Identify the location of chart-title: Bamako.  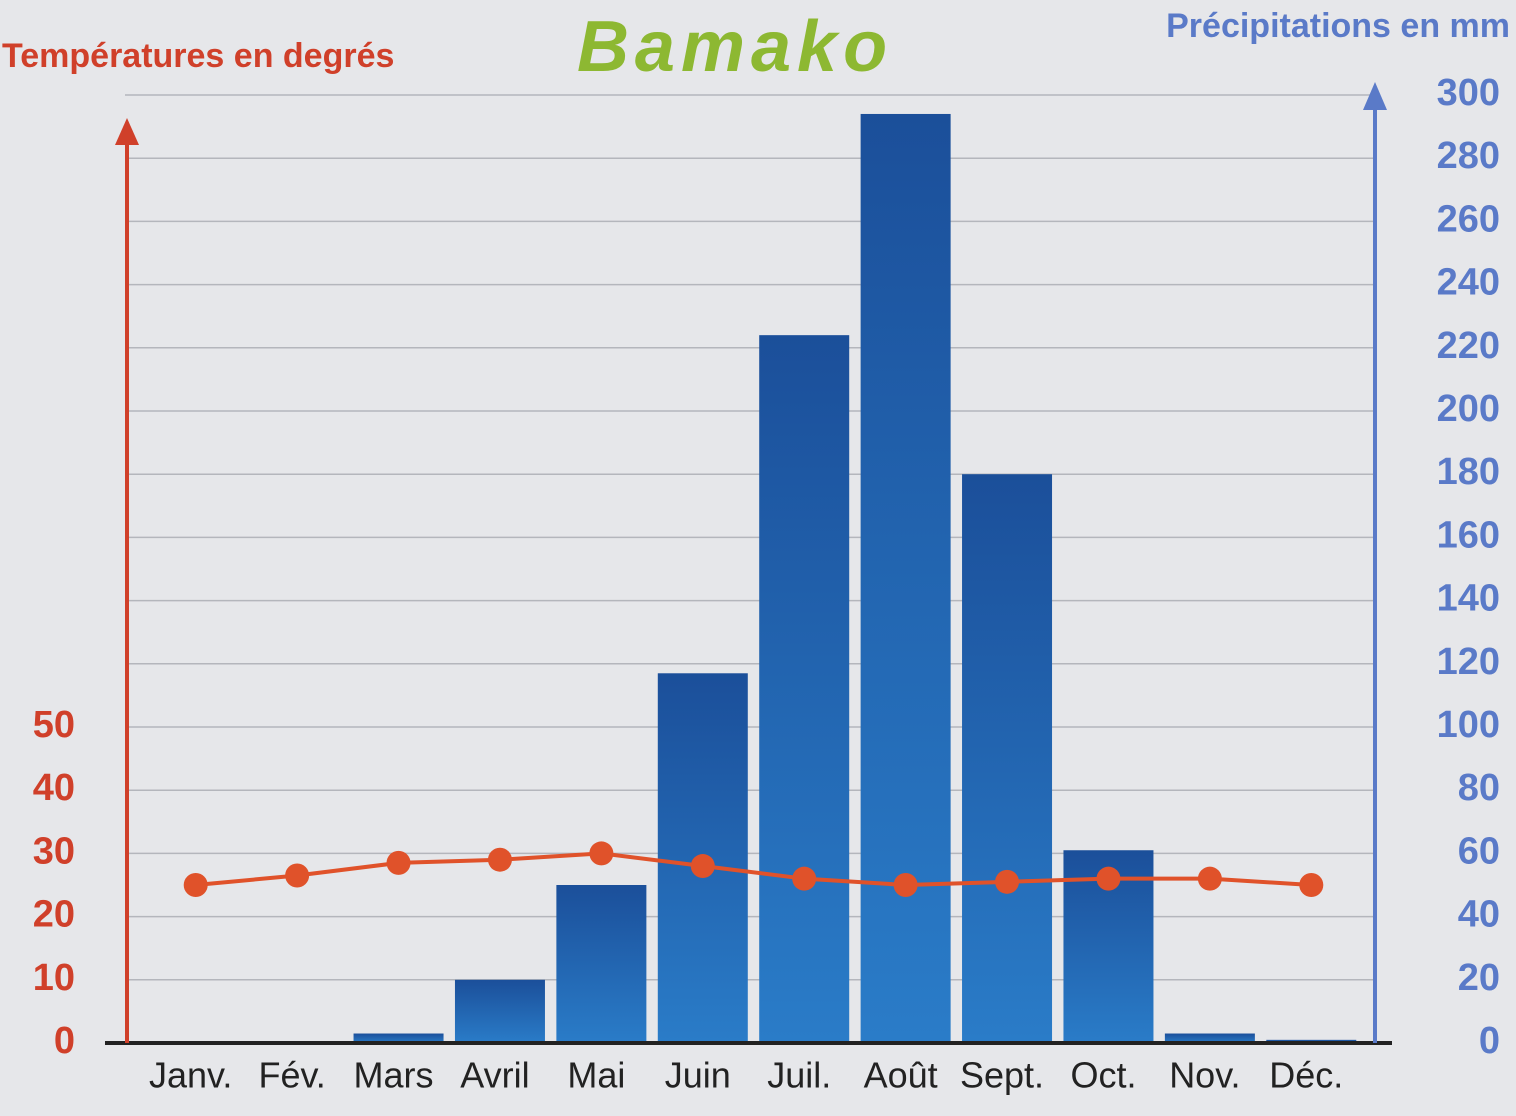
(735, 47).